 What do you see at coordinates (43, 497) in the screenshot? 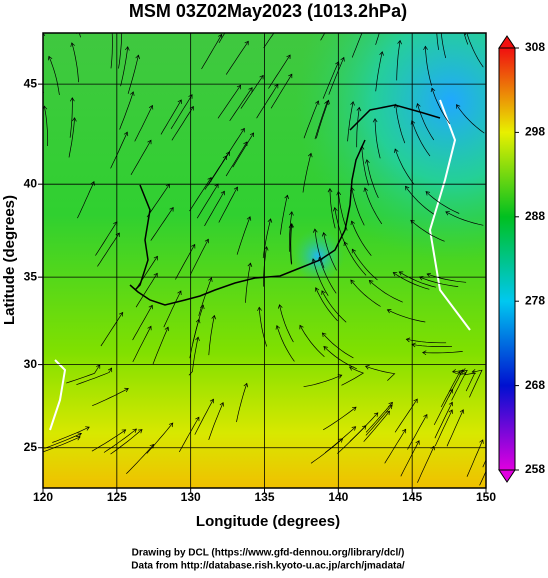
I see `x-tick-label: 120` at bounding box center [43, 497].